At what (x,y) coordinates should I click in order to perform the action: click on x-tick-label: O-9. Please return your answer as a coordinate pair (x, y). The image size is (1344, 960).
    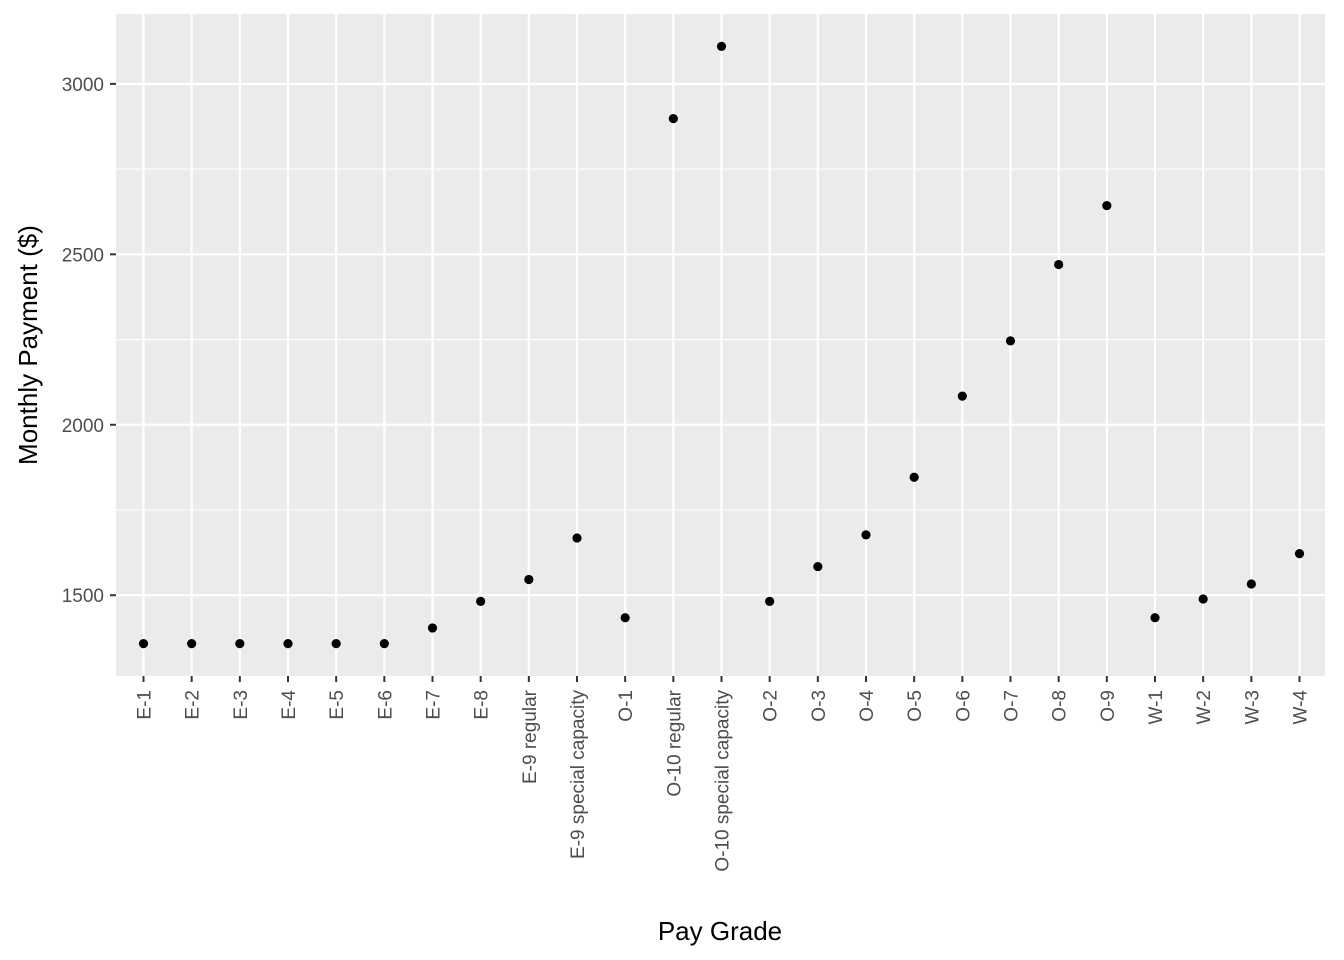
    Looking at the image, I should click on (1108, 706).